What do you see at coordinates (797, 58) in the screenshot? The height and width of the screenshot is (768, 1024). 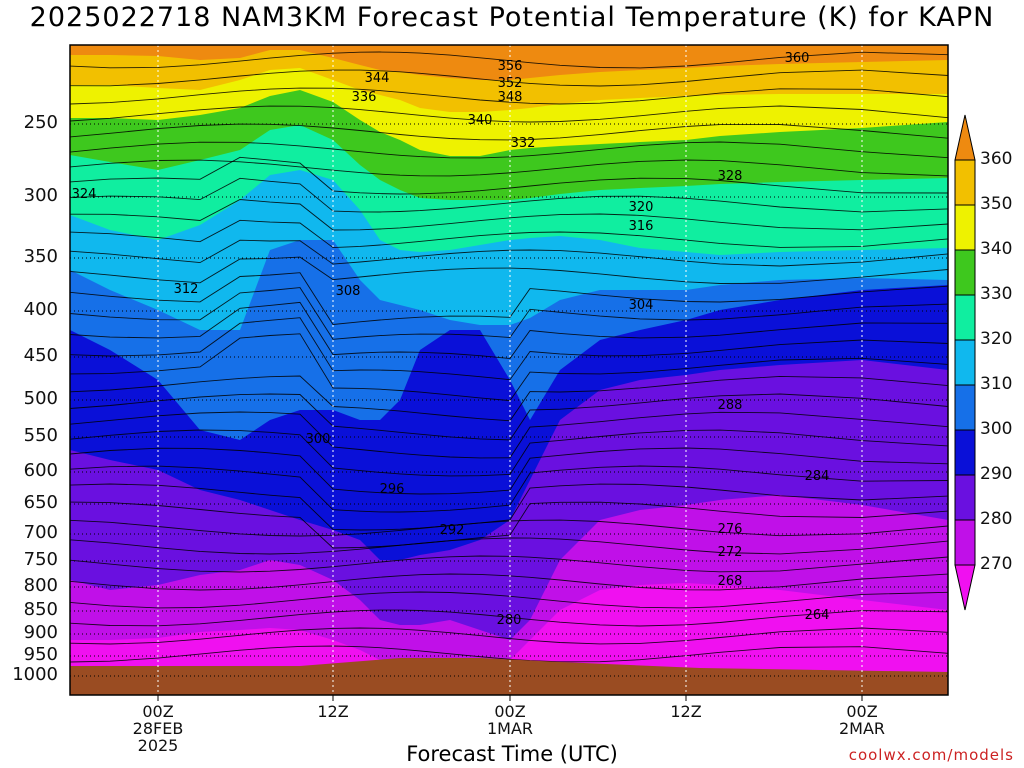 I see `contour-label: 360` at bounding box center [797, 58].